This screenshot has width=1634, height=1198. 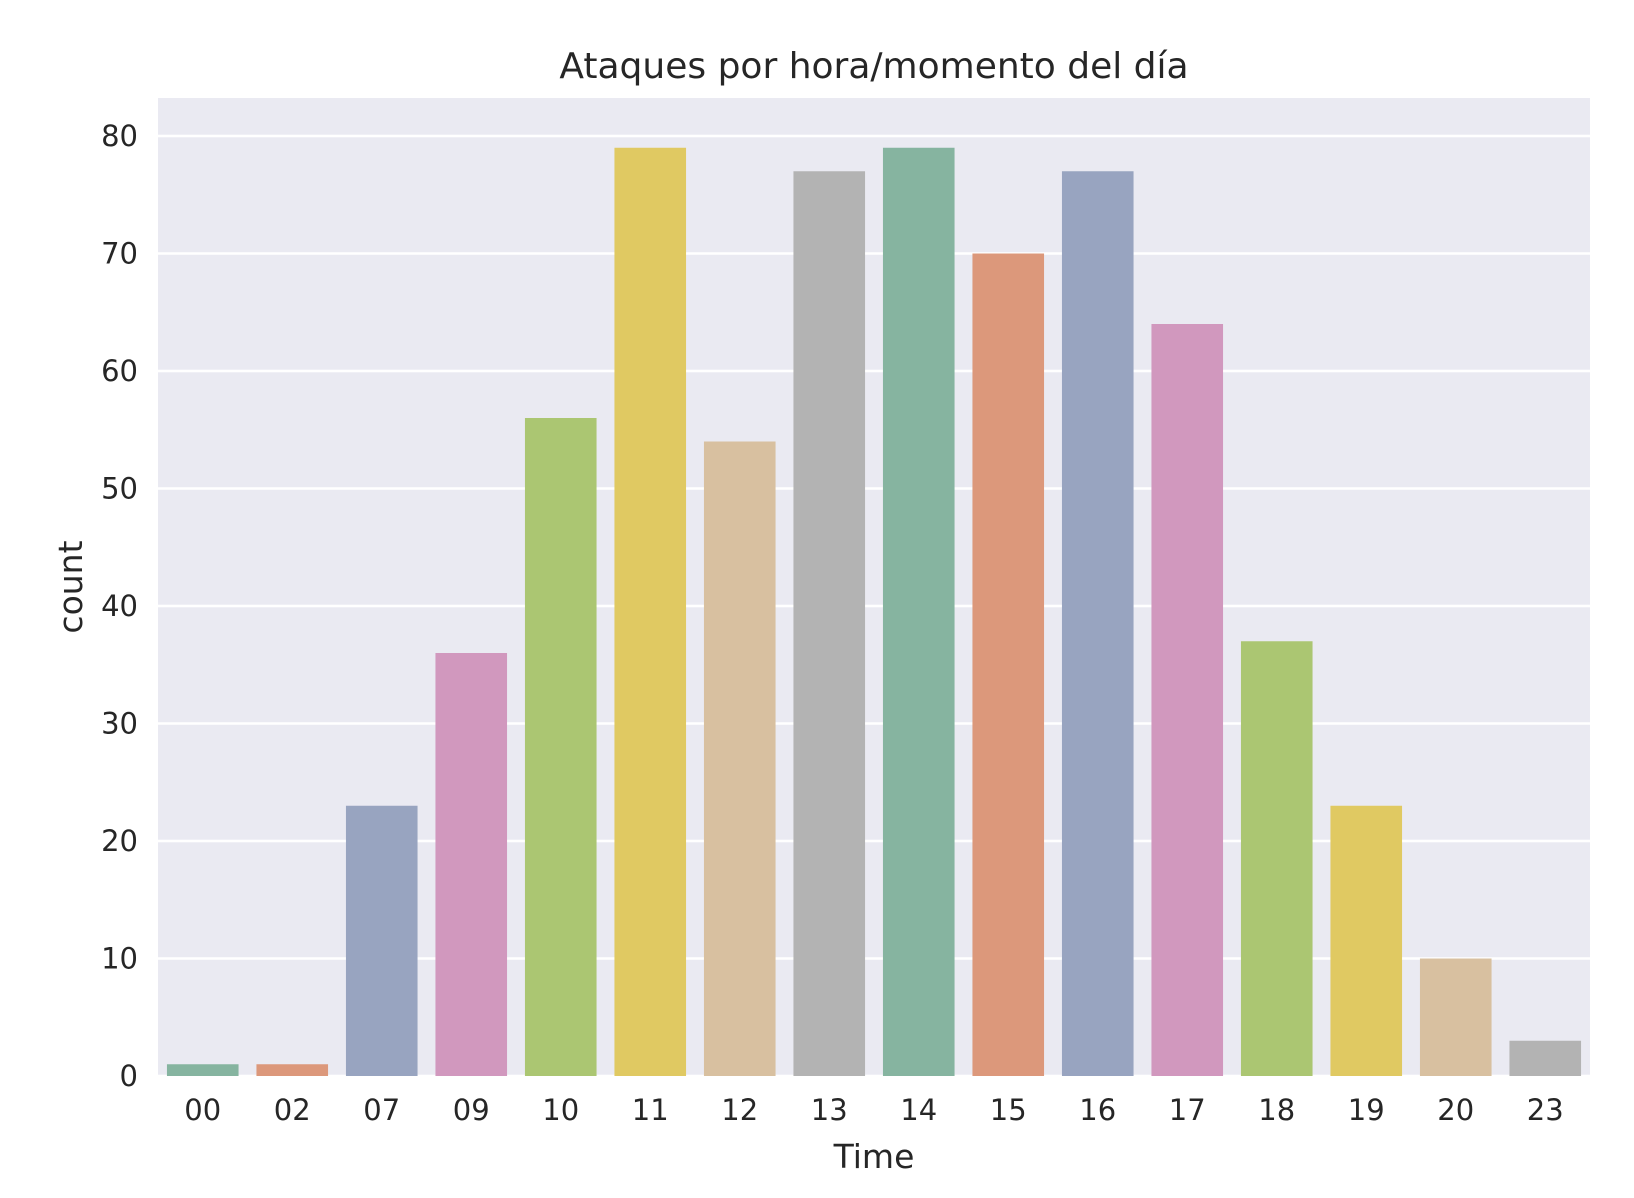 I want to click on x-tick-label: 19, so click(x=1366, y=1110).